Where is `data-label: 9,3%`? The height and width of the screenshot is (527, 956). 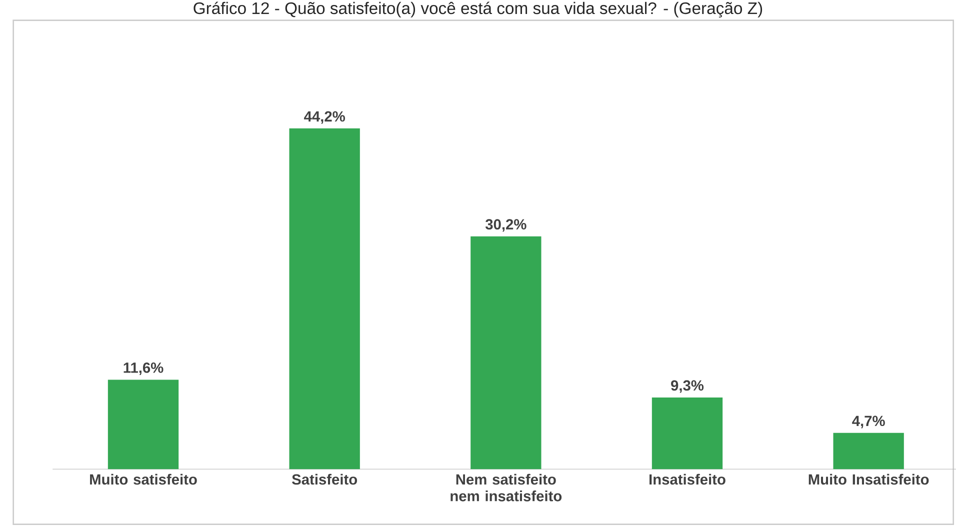
data-label: 9,3% is located at coordinates (687, 386).